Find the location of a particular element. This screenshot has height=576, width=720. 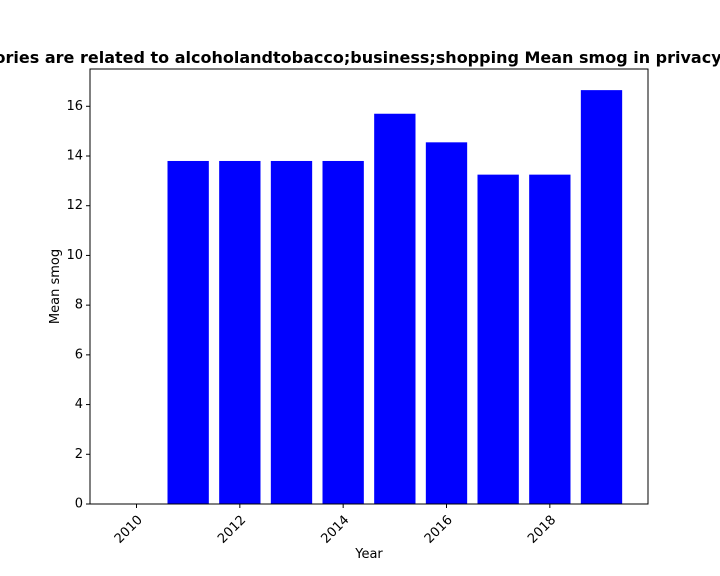

y-tick-label: 4 is located at coordinates (79, 404).